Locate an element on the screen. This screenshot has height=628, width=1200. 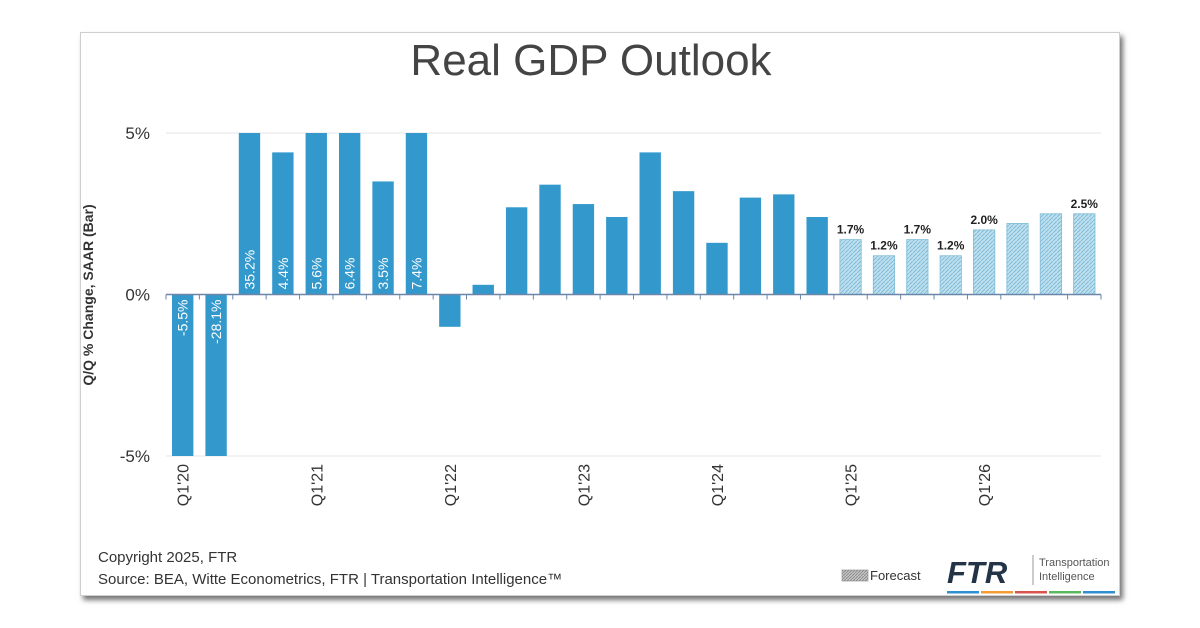
brand-wordmark: FTR is located at coordinates (977, 572).